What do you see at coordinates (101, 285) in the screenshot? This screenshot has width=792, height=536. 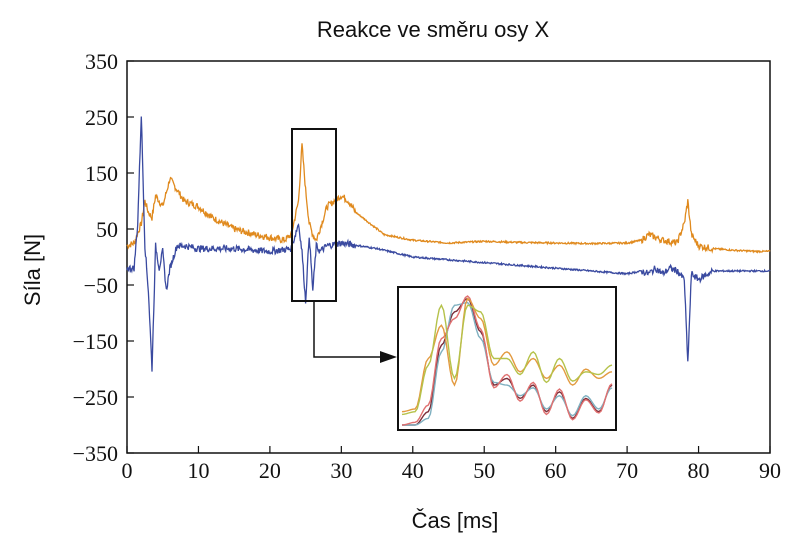 I see `y-tick-label: −50` at bounding box center [101, 285].